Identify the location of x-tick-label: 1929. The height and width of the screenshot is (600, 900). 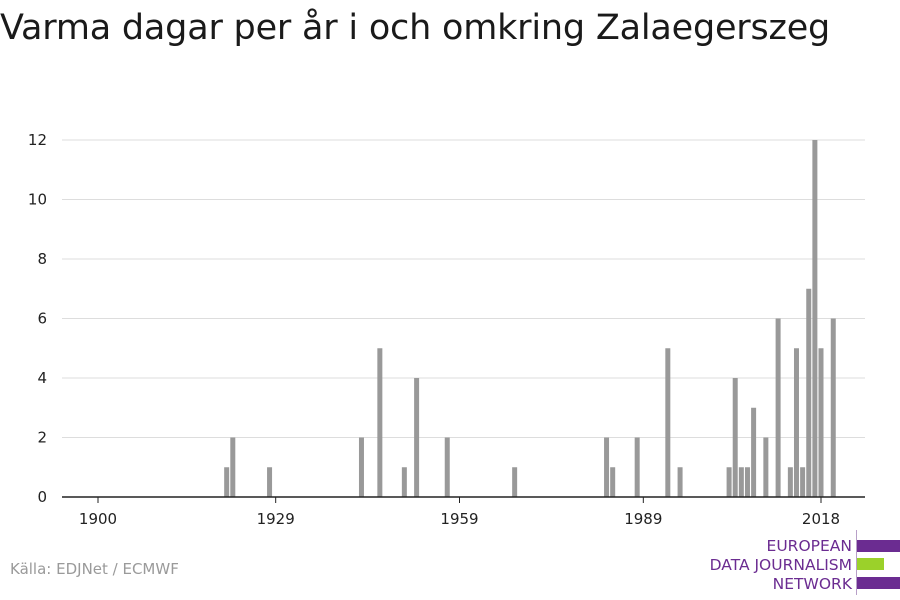
(276, 519).